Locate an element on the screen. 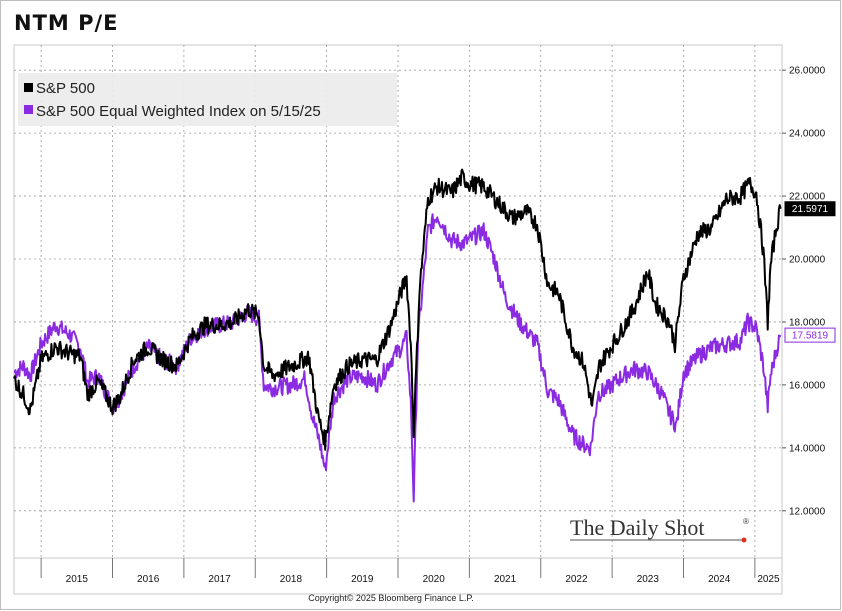 The width and height of the screenshot is (842, 611). y-tick-label: 16.0000 is located at coordinates (807, 385).